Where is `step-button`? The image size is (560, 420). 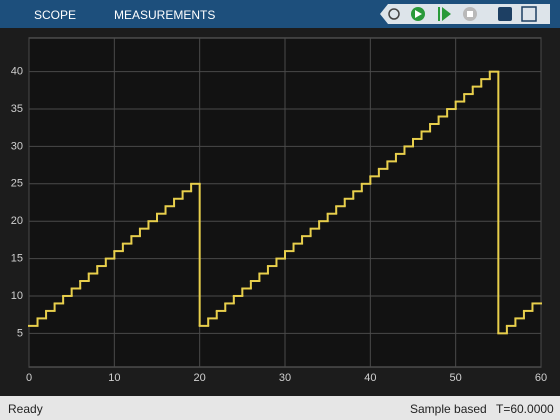
step-button is located at coordinates (439, 14).